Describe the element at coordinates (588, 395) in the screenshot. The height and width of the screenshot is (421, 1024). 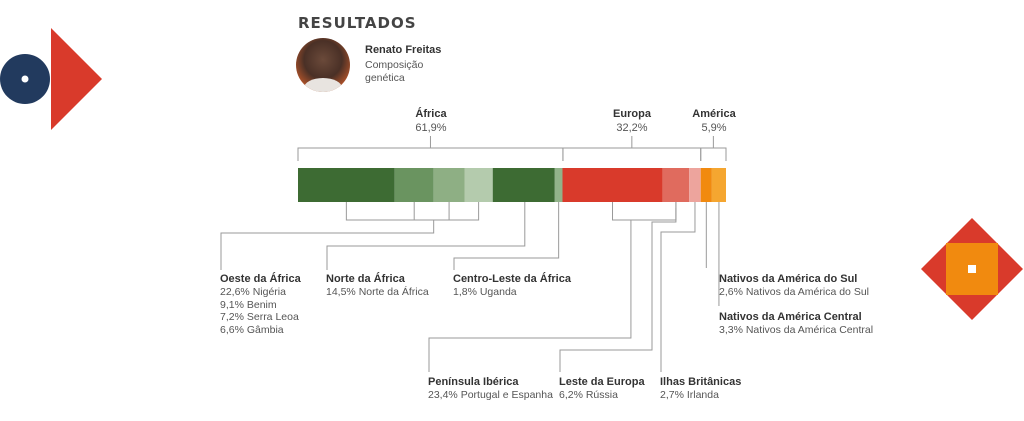
I see `region-item: 6,2% Rússia` at that location.